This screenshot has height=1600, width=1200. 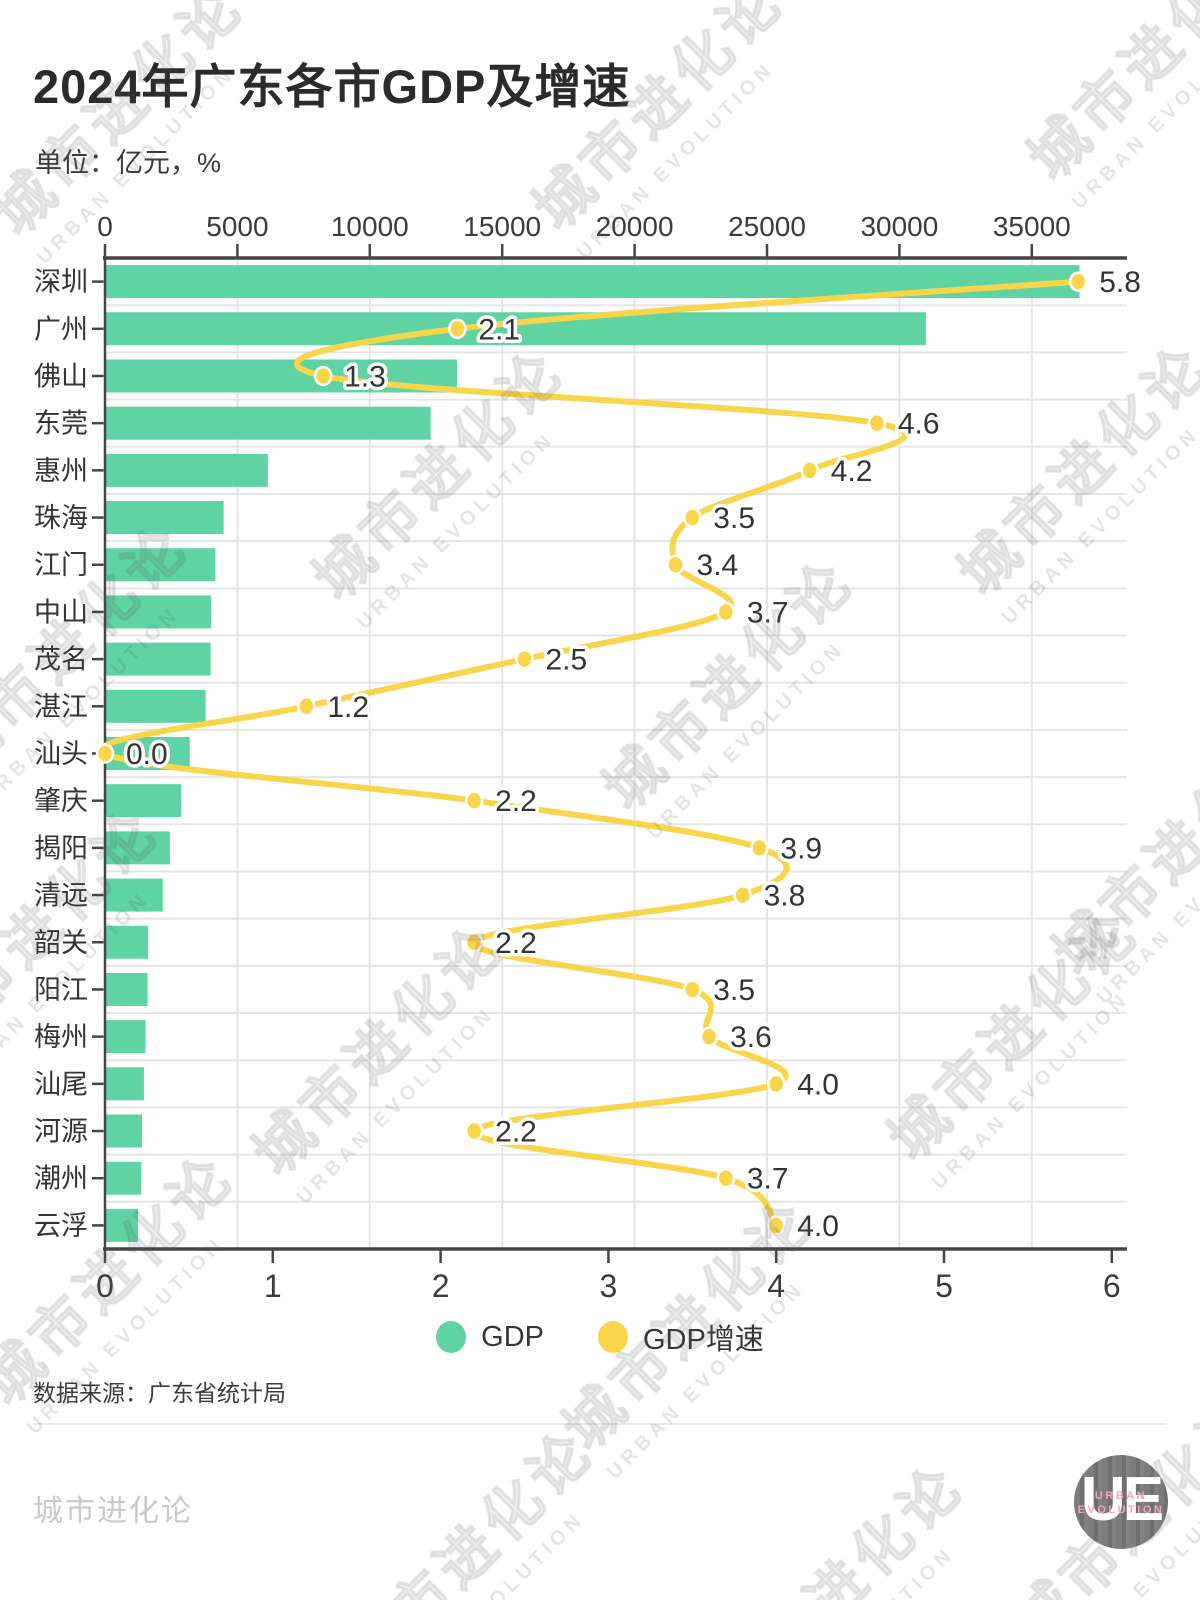 I want to click on city-label: 佛山, so click(x=61, y=376).